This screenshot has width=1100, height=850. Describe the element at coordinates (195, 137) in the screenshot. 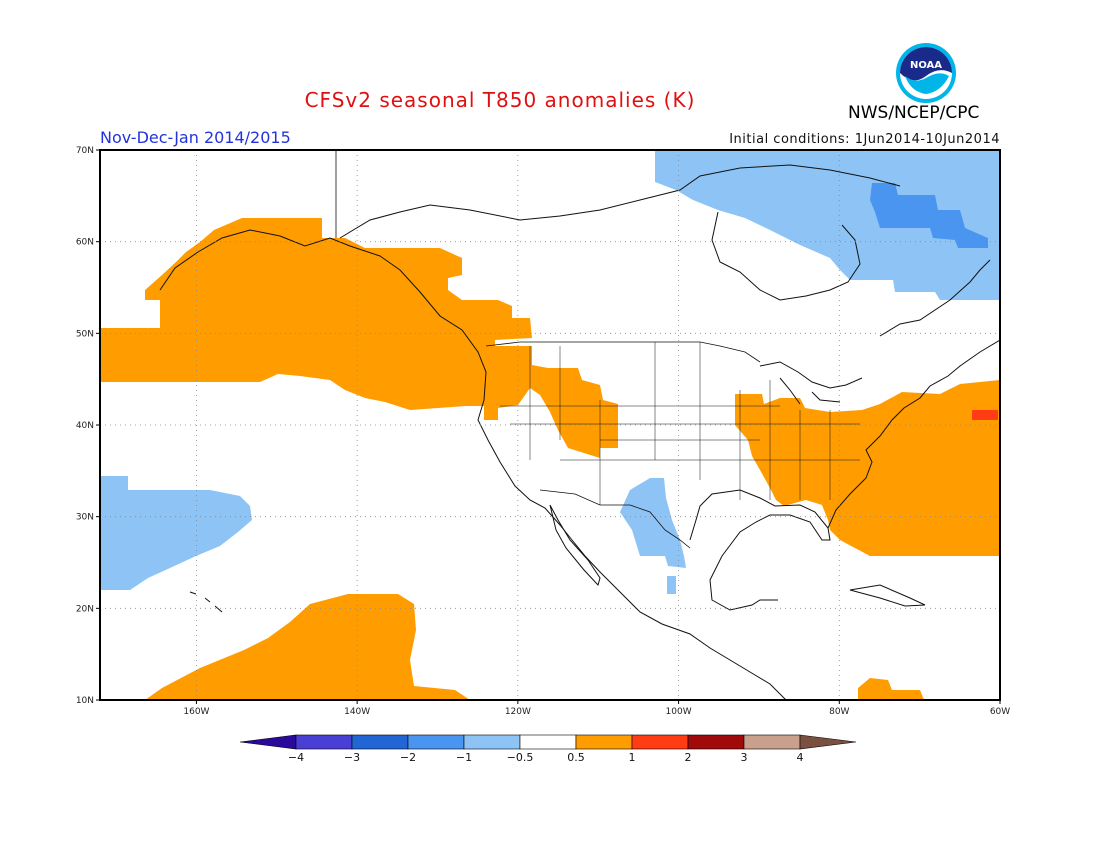

I see `season-label: Nov-Dec-Jan 2014/2015` at that location.